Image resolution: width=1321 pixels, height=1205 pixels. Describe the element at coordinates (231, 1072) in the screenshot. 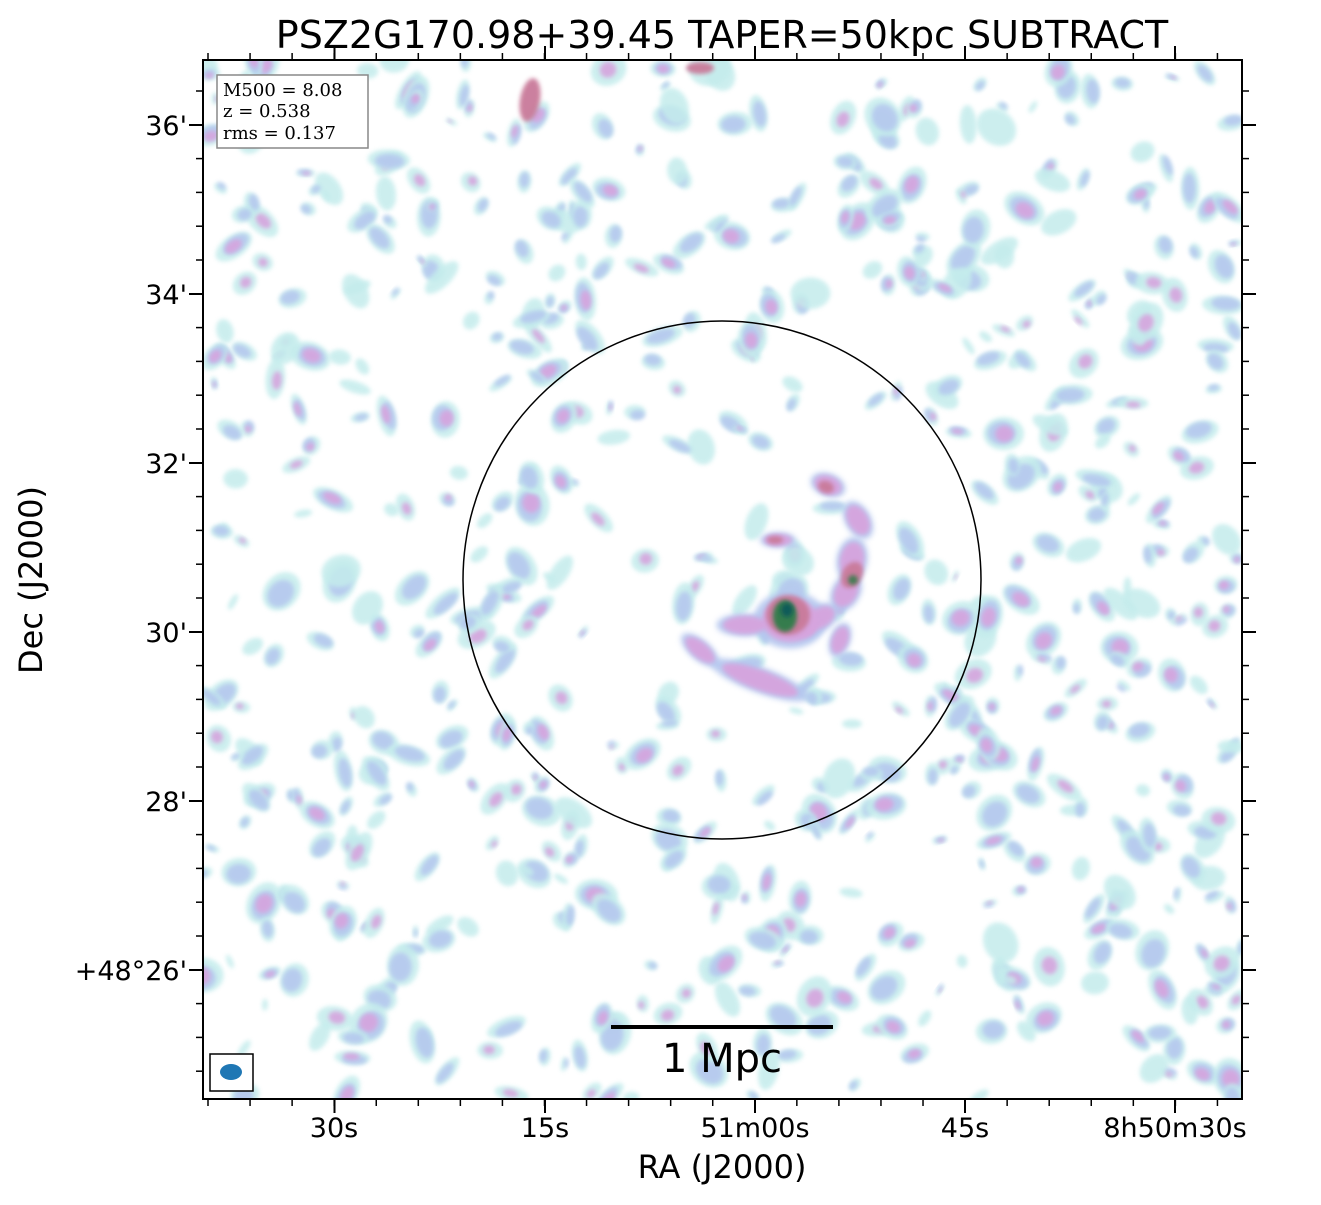

I see `beam-ellipse` at that location.